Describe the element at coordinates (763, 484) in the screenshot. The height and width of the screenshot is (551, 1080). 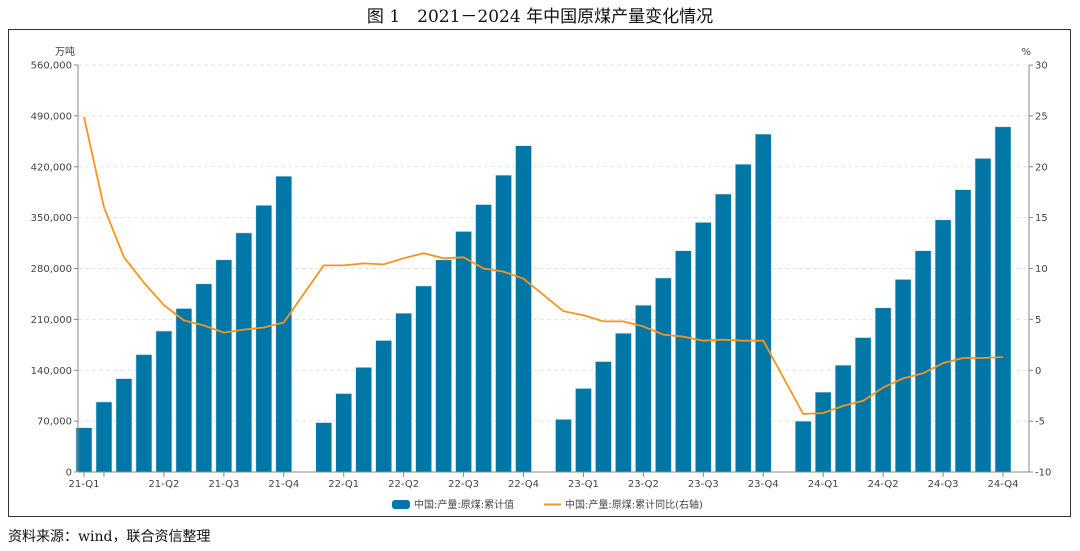
I see `x-axis-tick-label: 23-Q4` at that location.